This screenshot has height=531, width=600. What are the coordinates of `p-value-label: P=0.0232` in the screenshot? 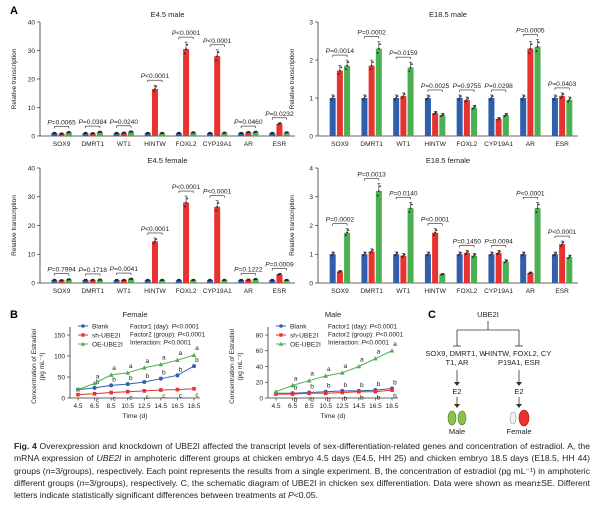 It's located at (279, 114).